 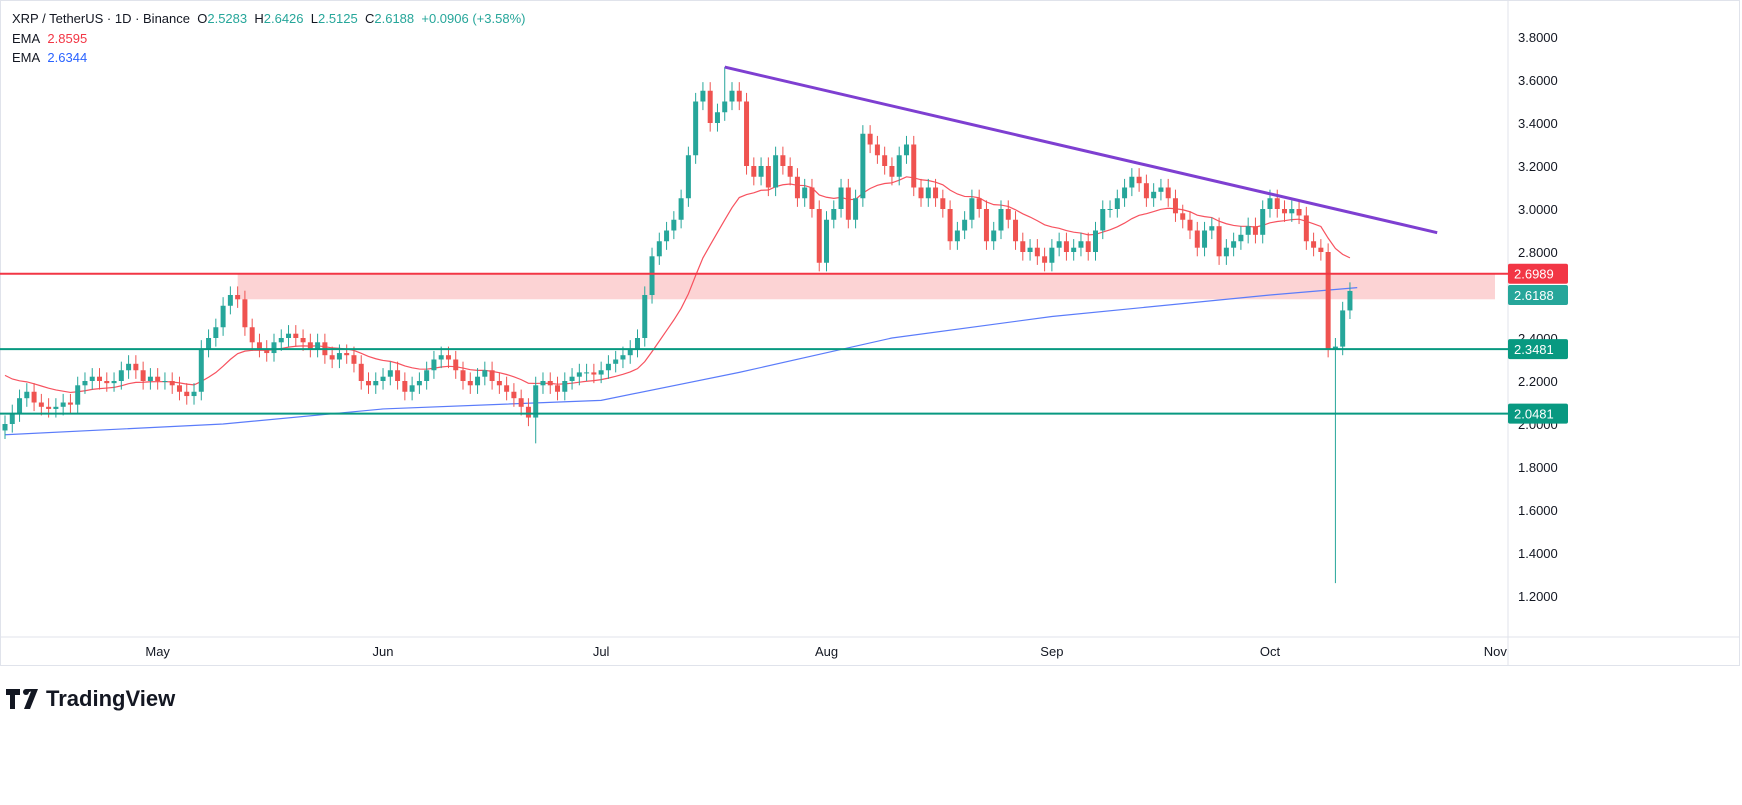 I want to click on time-tick-label: Nov, so click(x=1496, y=651).